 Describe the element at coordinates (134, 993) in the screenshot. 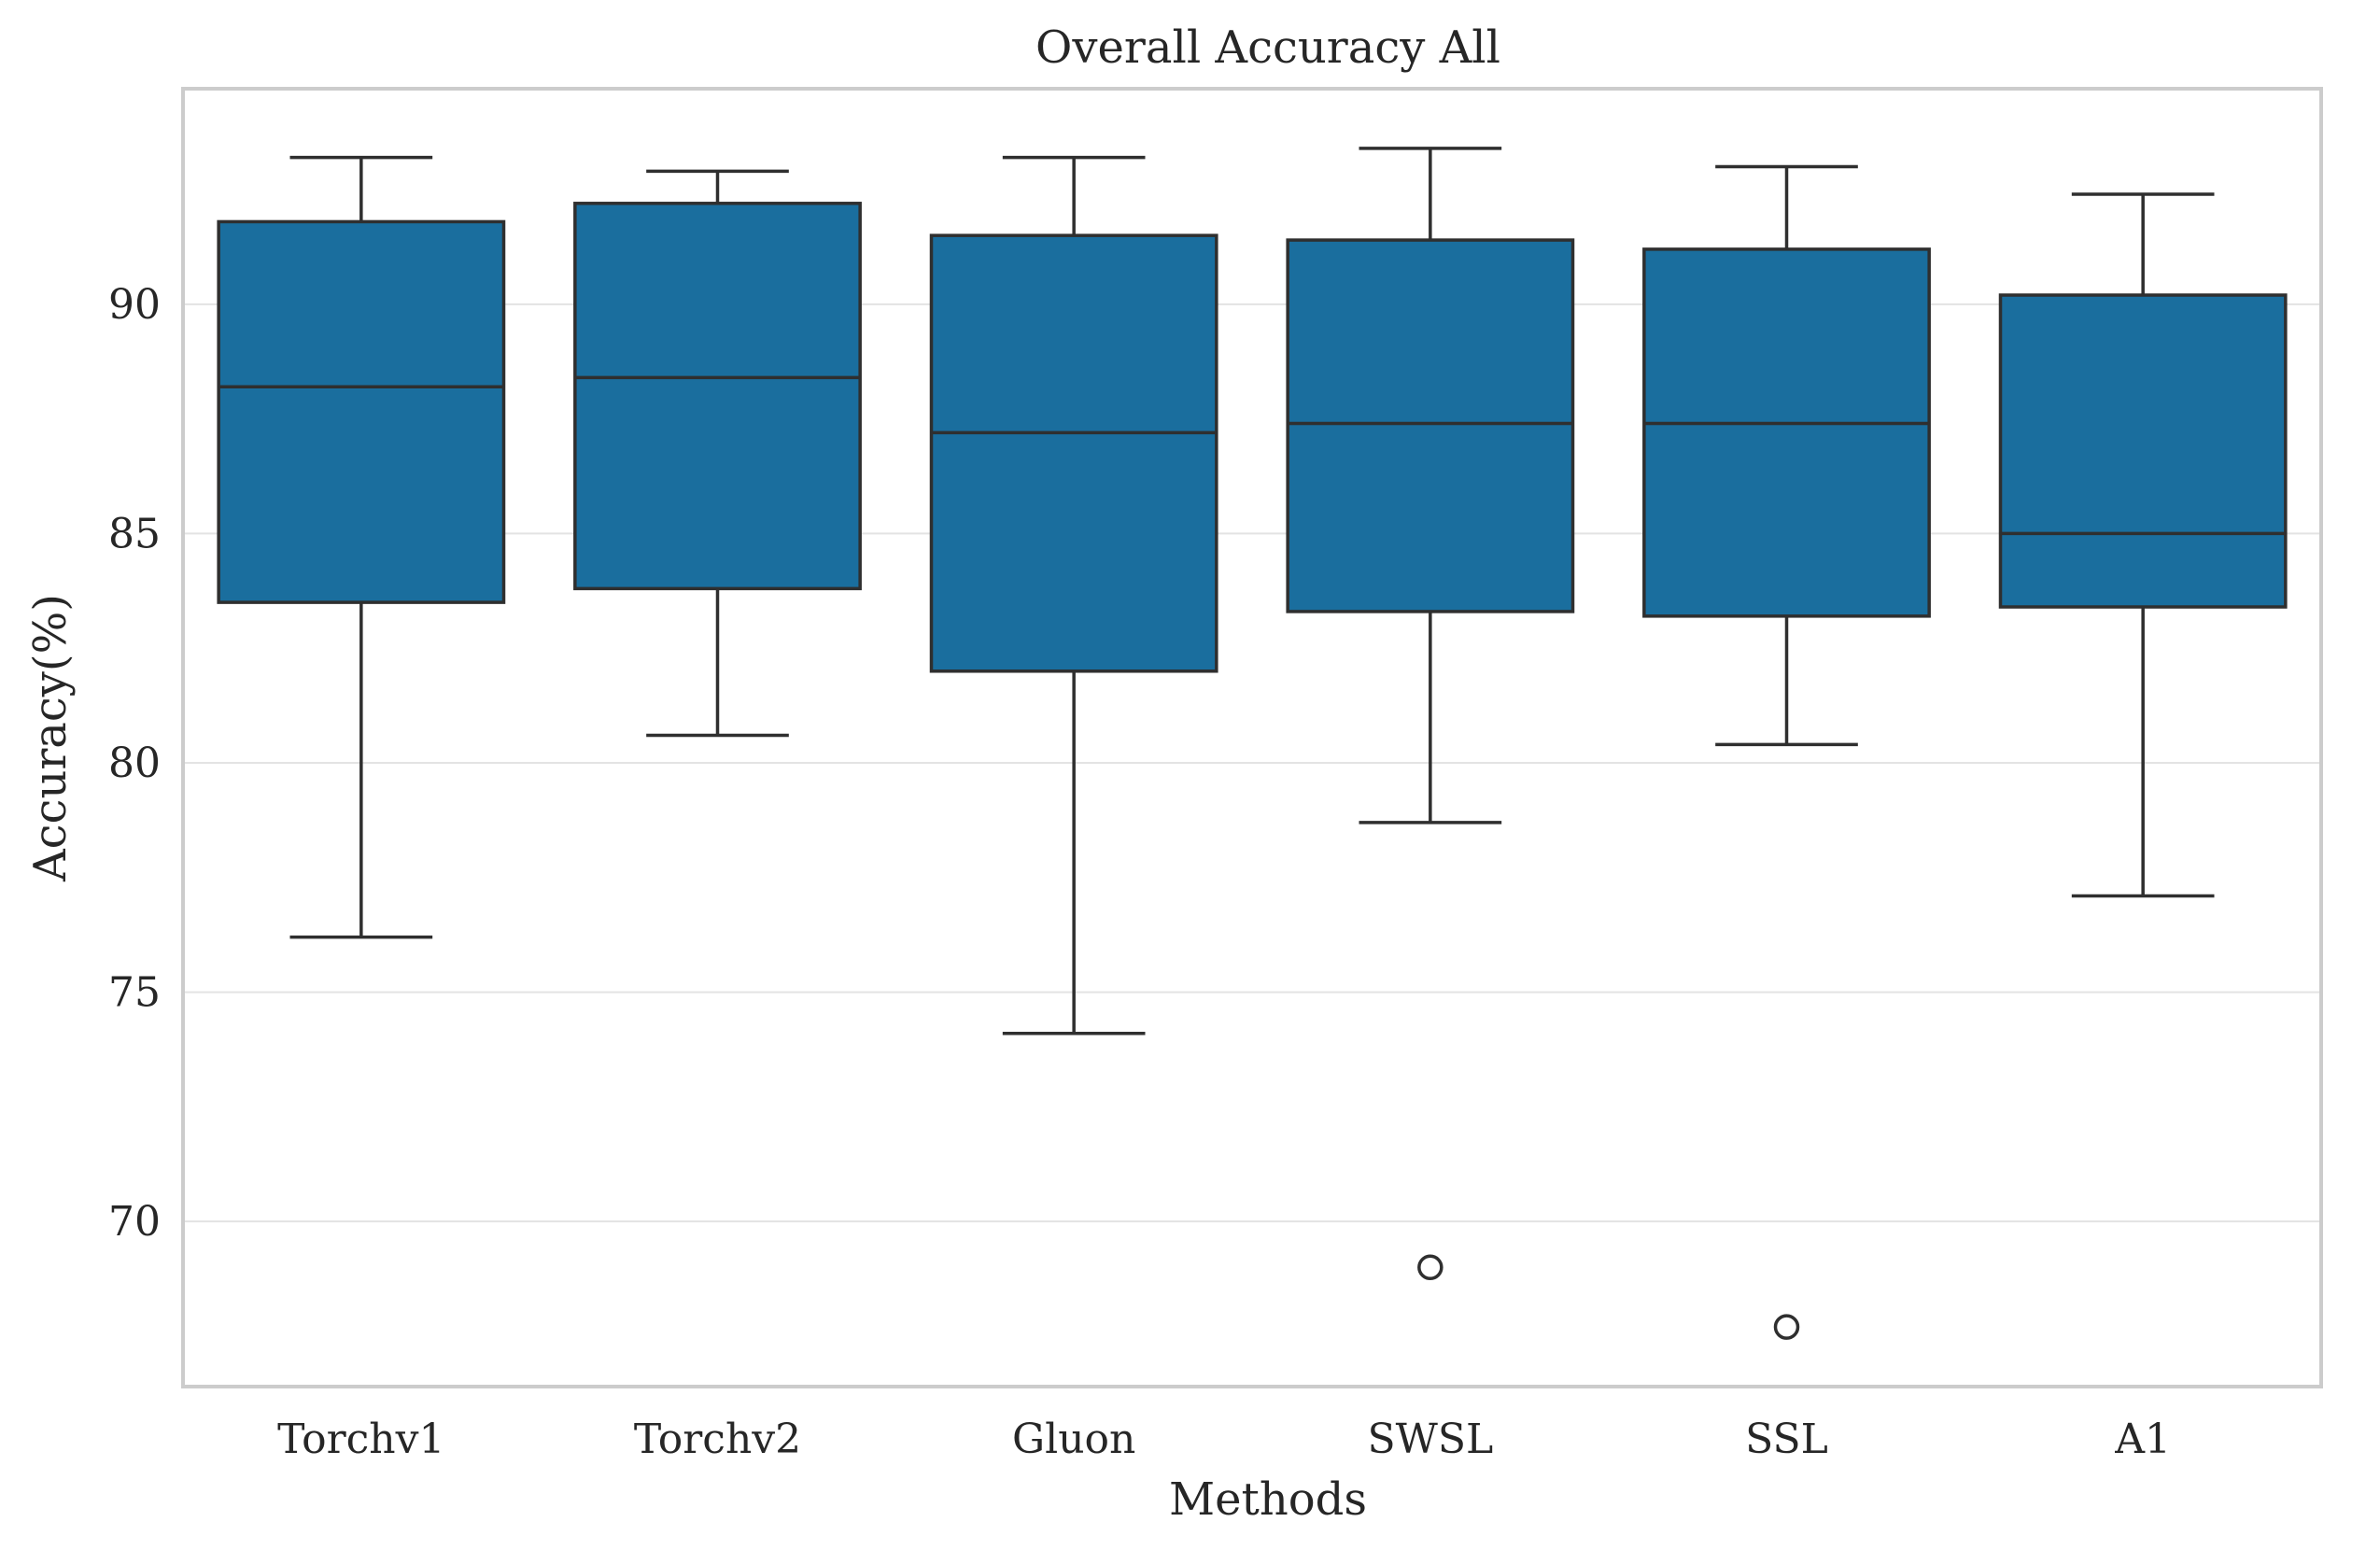

I see `y-tick-label: 75` at that location.